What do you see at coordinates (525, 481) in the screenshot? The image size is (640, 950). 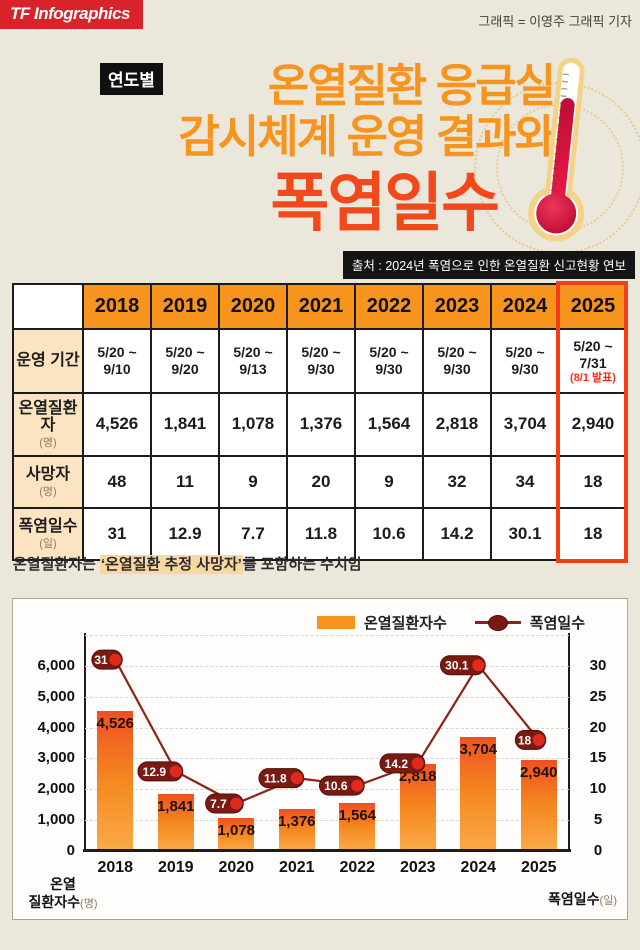 I see `table-cell: 34` at bounding box center [525, 481].